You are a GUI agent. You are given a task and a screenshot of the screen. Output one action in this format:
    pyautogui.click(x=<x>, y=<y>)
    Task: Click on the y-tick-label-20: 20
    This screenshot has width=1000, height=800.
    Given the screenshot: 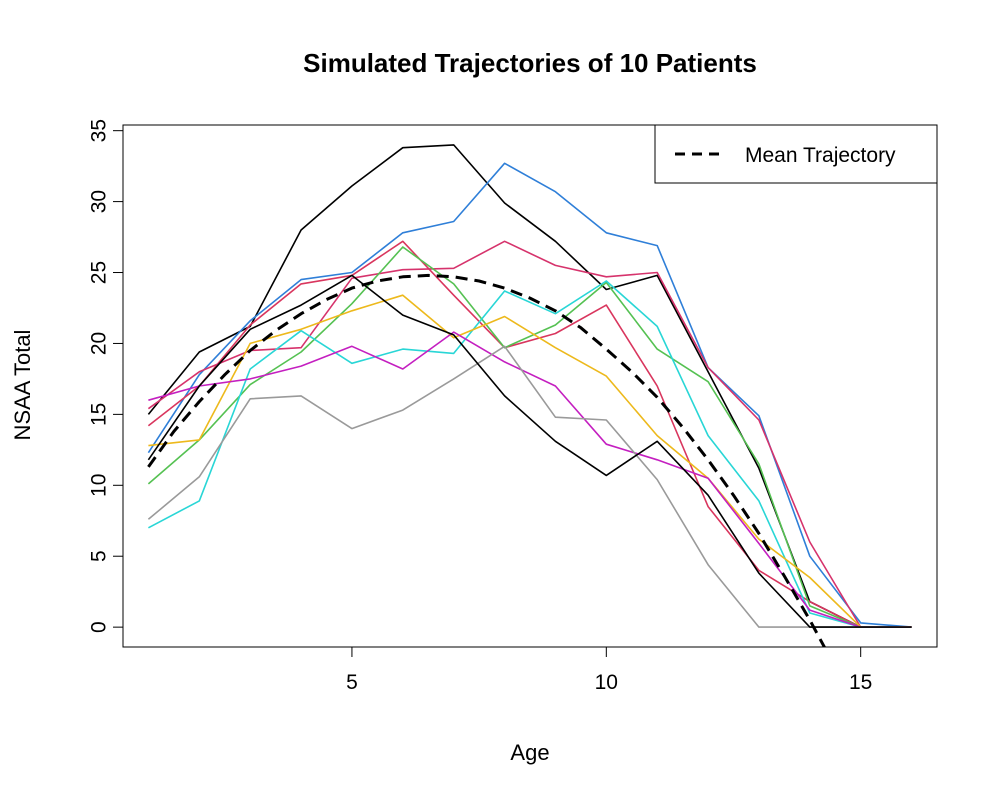 What is the action you would take?
    pyautogui.click(x=98, y=343)
    